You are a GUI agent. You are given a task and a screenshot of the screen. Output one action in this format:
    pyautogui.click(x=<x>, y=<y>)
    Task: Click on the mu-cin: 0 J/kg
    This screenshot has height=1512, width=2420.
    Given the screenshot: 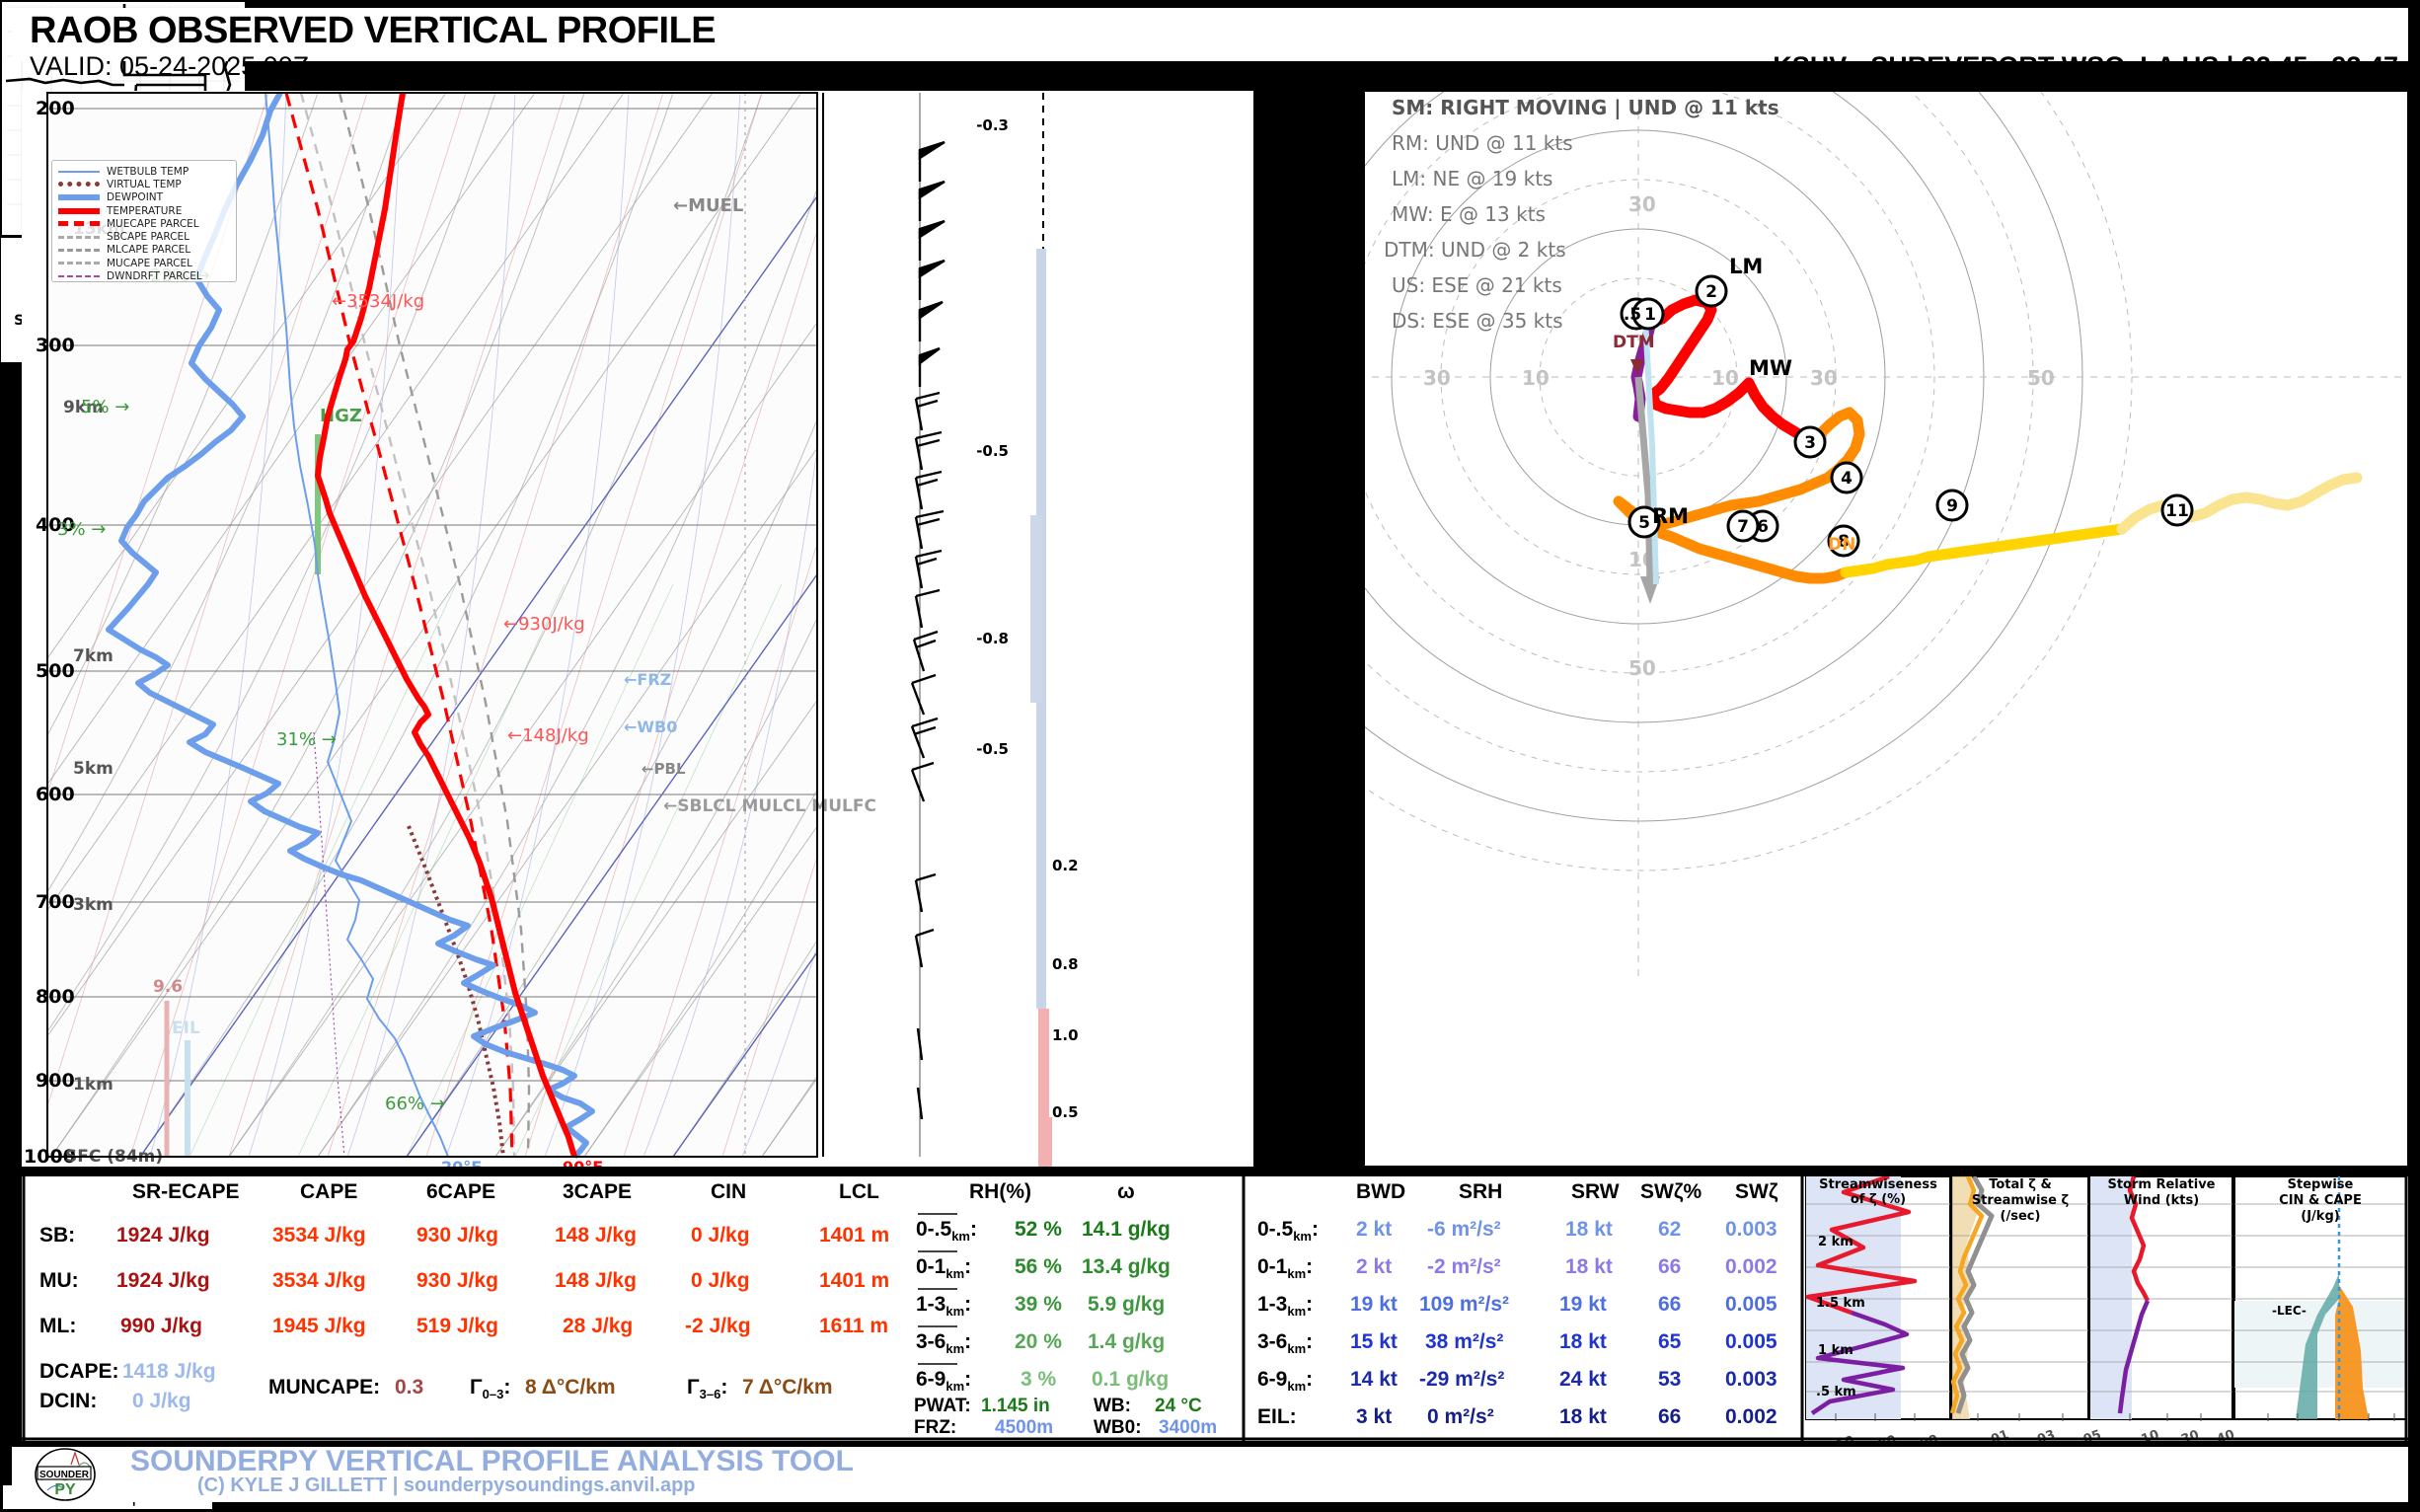 What is the action you would take?
    pyautogui.click(x=721, y=1280)
    